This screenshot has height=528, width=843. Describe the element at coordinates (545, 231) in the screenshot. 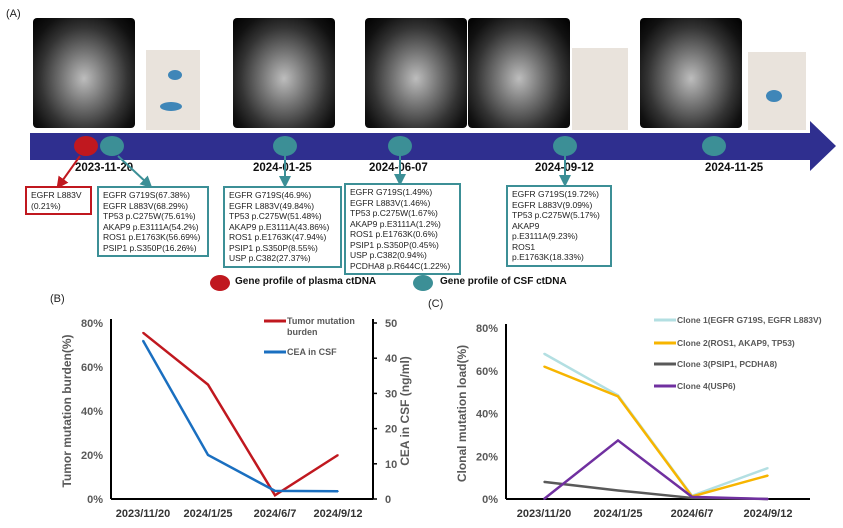

I see `mutation-line: AKAP9 p.E3111A(9.23%)` at that location.